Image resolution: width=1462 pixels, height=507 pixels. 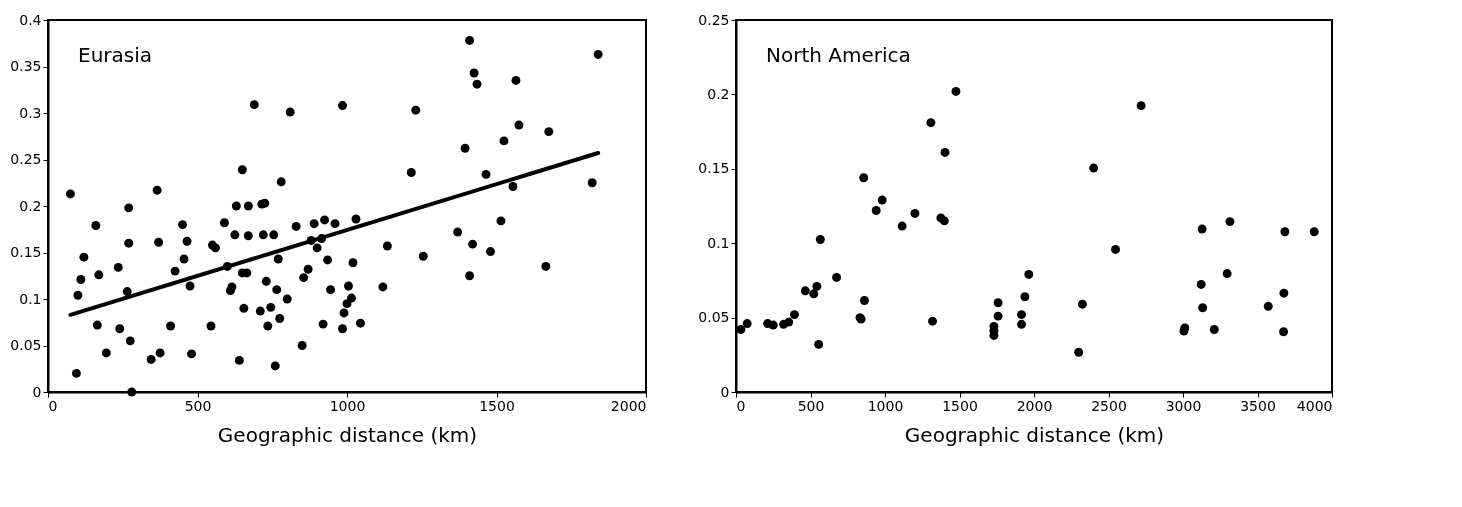 I want to click on x-tick-label: 2500, so click(x=1109, y=405).